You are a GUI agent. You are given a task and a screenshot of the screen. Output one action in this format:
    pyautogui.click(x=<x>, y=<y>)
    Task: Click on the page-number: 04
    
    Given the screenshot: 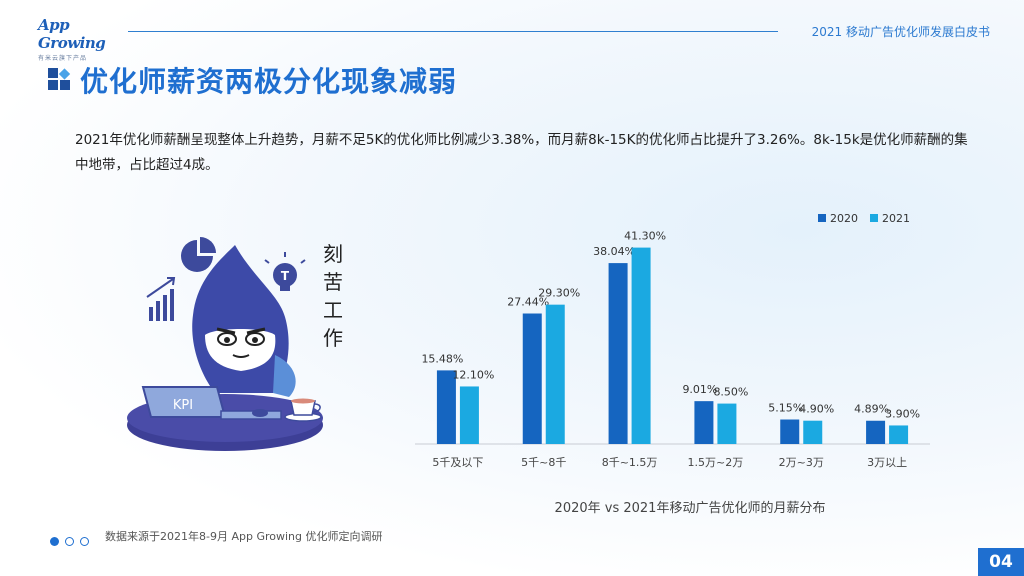 What is the action you would take?
    pyautogui.click(x=1001, y=562)
    